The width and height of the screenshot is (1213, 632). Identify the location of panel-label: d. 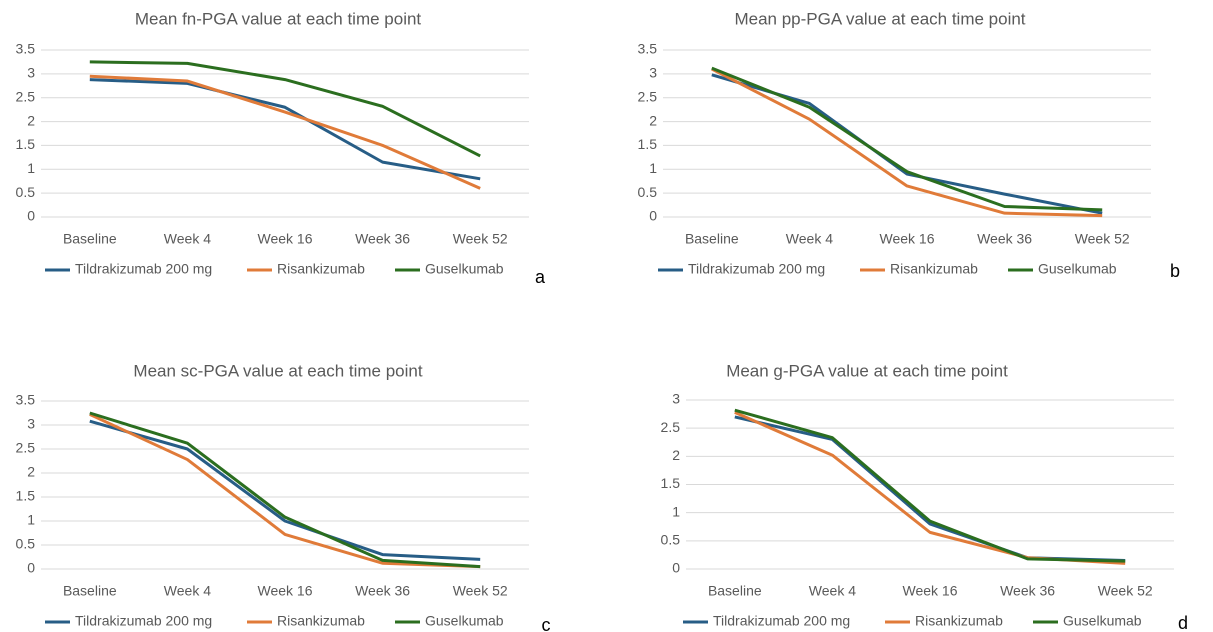
(1183, 622).